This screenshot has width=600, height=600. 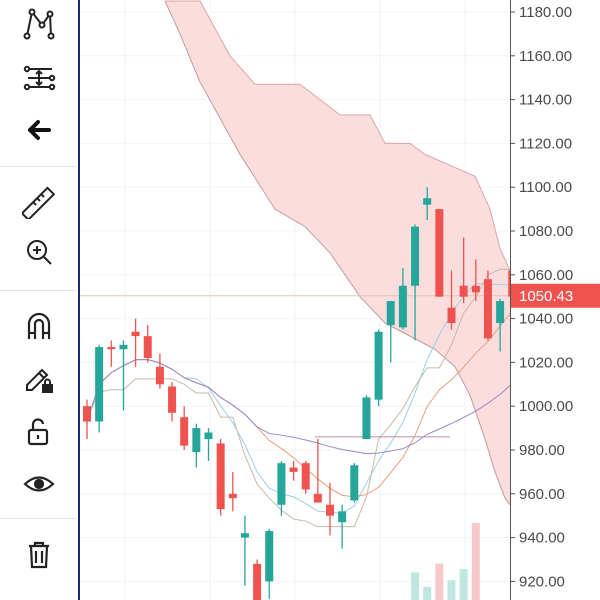 I want to click on ma-line-long, so click(x=299, y=406).